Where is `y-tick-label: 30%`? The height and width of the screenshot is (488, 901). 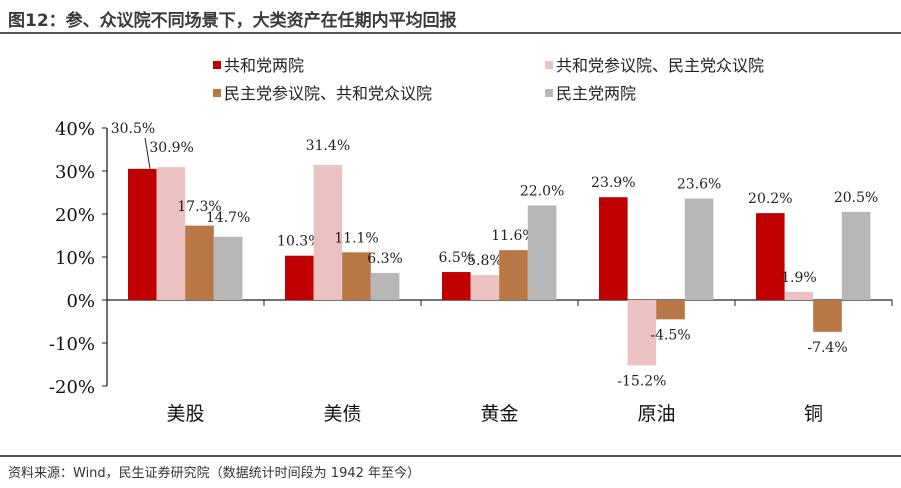
y-tick-label: 30% is located at coordinates (75, 172).